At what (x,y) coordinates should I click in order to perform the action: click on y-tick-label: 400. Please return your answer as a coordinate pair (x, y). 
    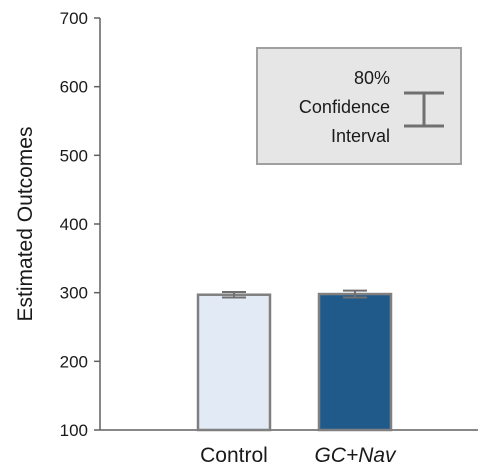
    Looking at the image, I should click on (74, 224).